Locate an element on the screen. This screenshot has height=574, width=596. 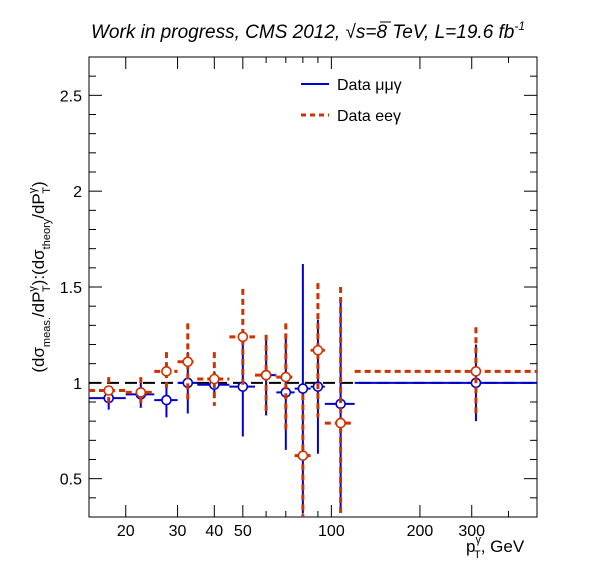
legend-label-mumugamma: Data μμγ is located at coordinates (369, 85).